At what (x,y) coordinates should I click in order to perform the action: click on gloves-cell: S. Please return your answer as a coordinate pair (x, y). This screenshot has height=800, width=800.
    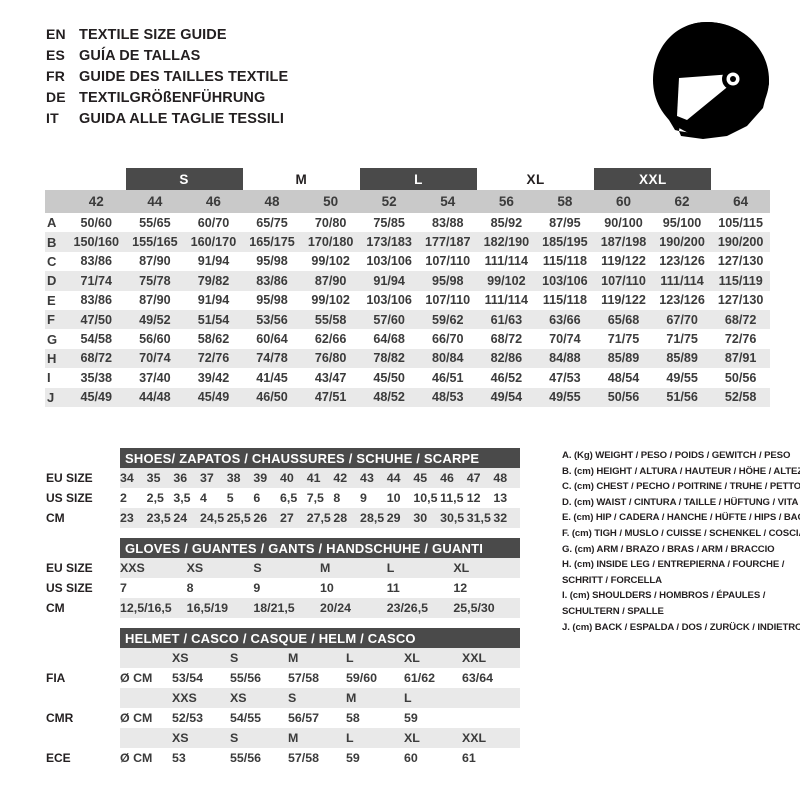
    Looking at the image, I should click on (257, 568).